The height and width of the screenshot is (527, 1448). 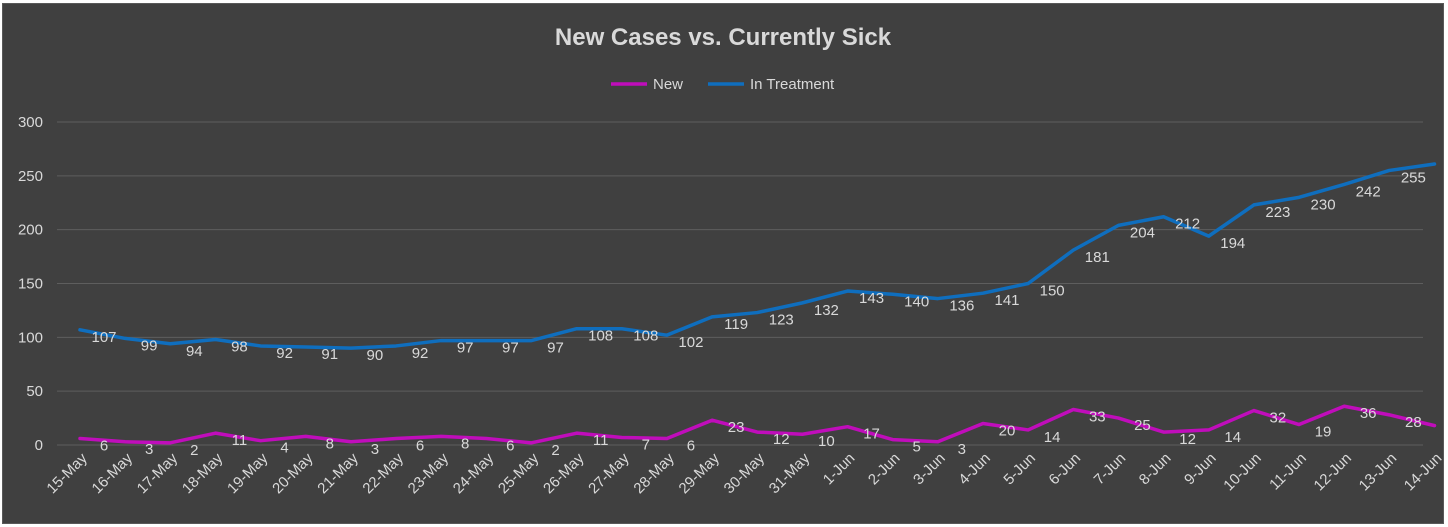 I want to click on data-label: 136, so click(x=961, y=306).